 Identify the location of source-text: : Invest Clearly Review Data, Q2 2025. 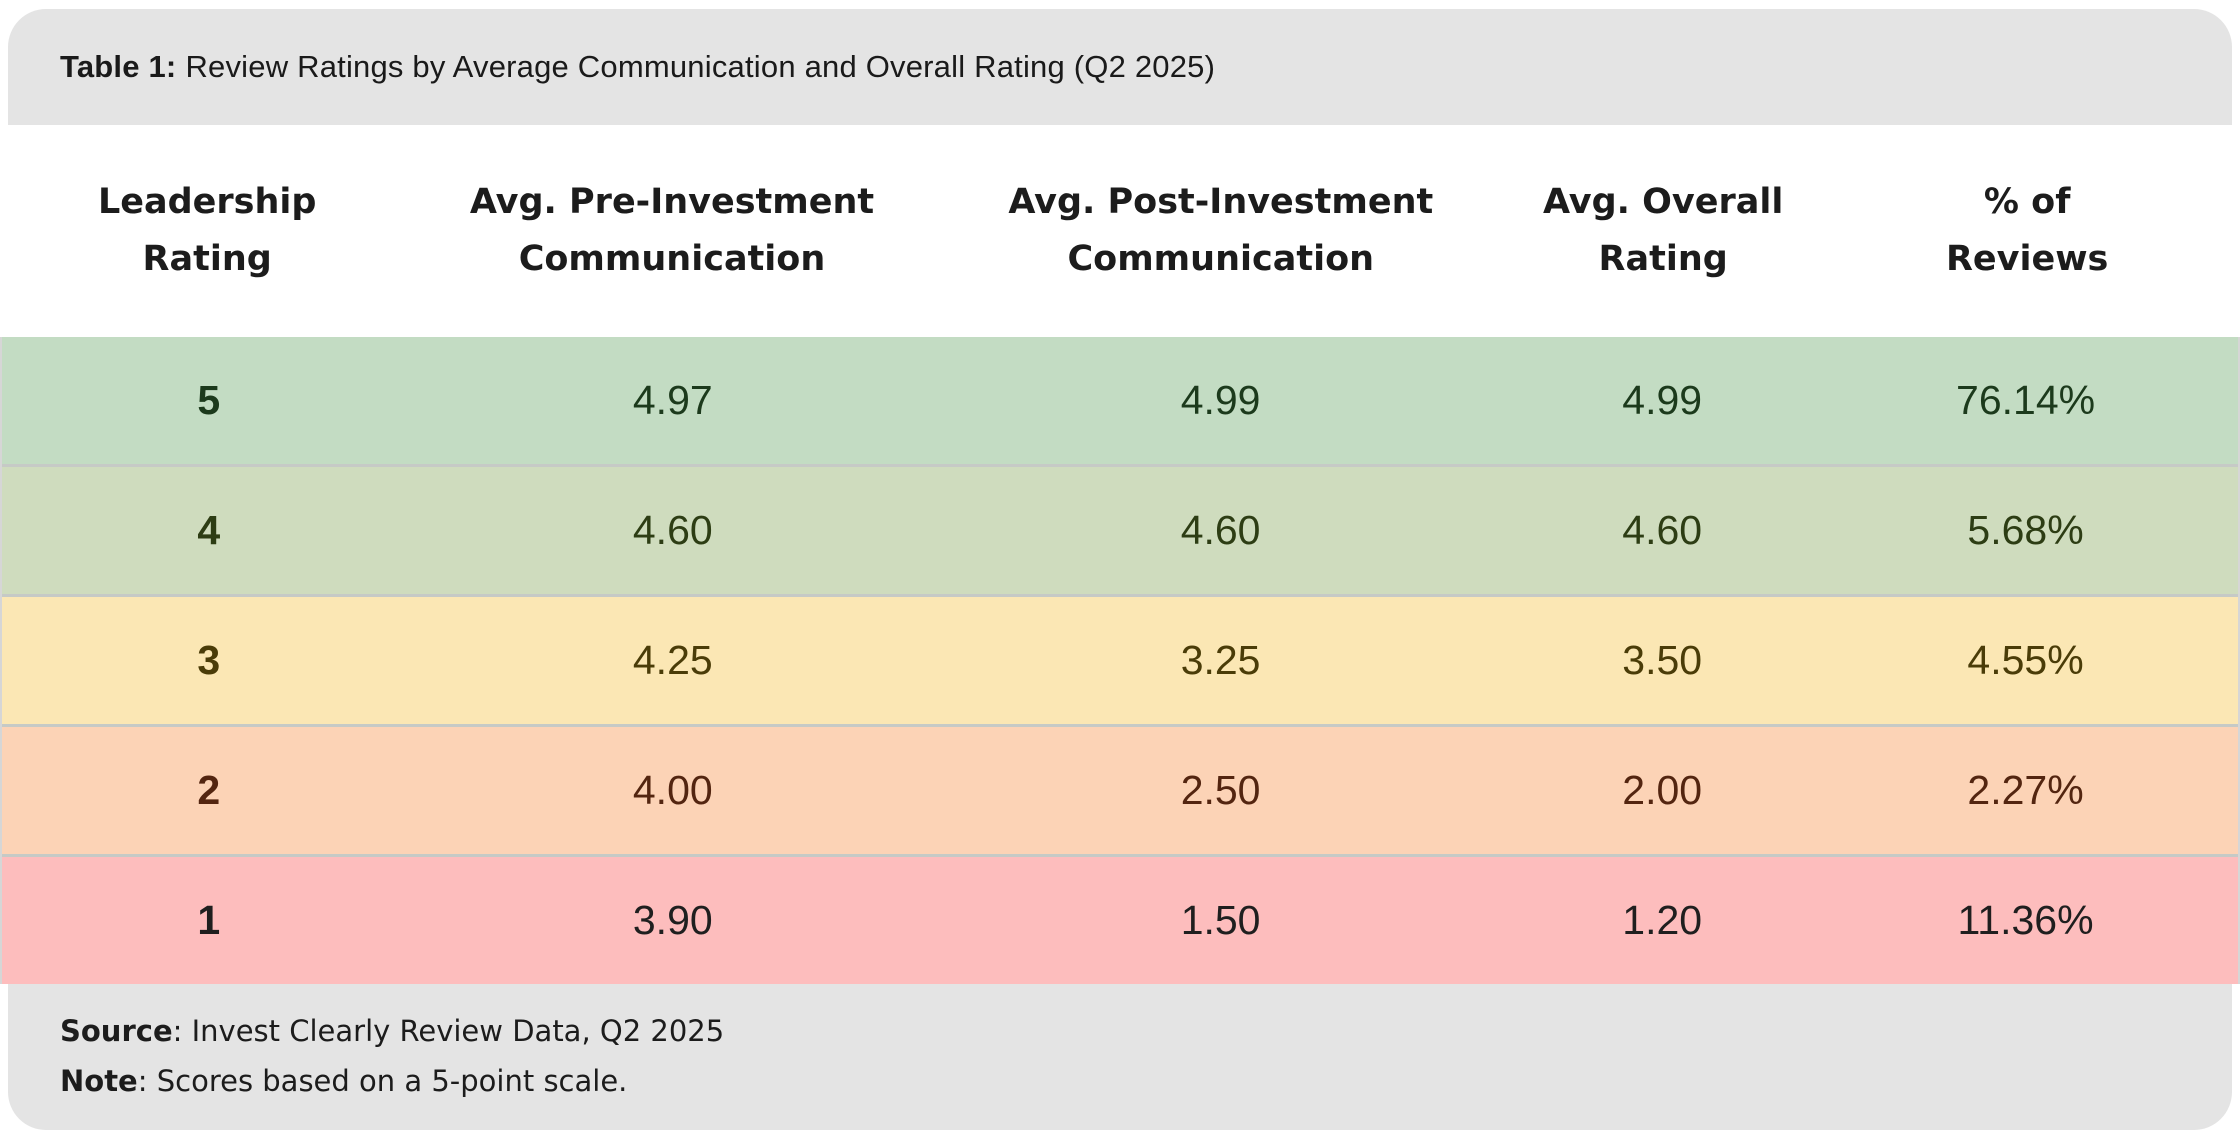
(448, 1031).